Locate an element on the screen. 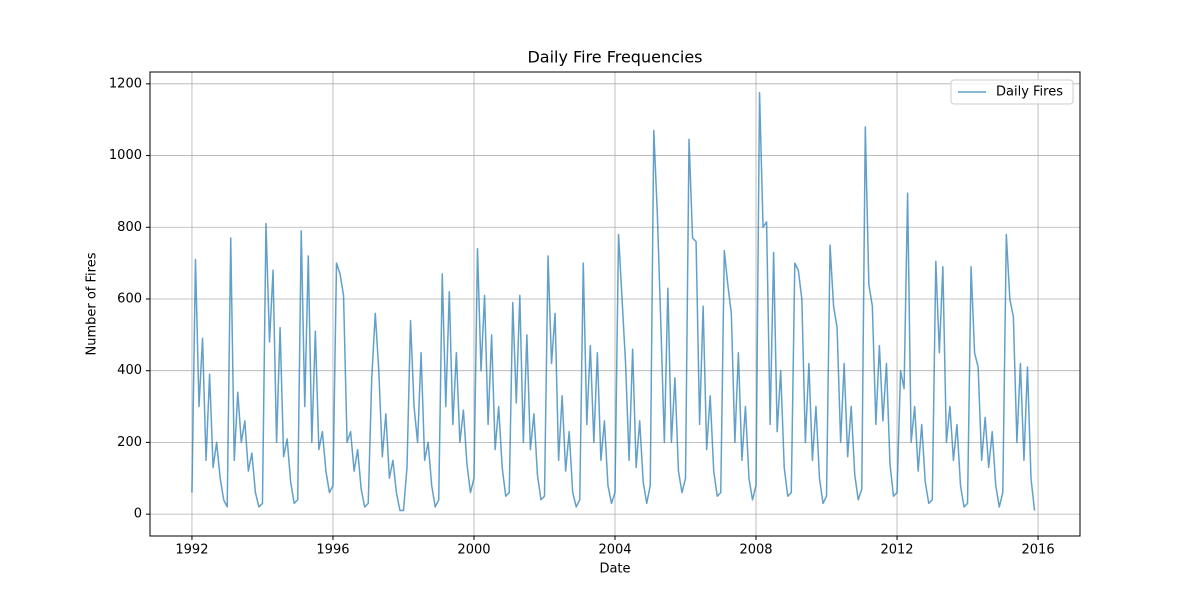 The height and width of the screenshot is (600, 1200). chart-title: Daily Fire Frequencies is located at coordinates (614, 57).